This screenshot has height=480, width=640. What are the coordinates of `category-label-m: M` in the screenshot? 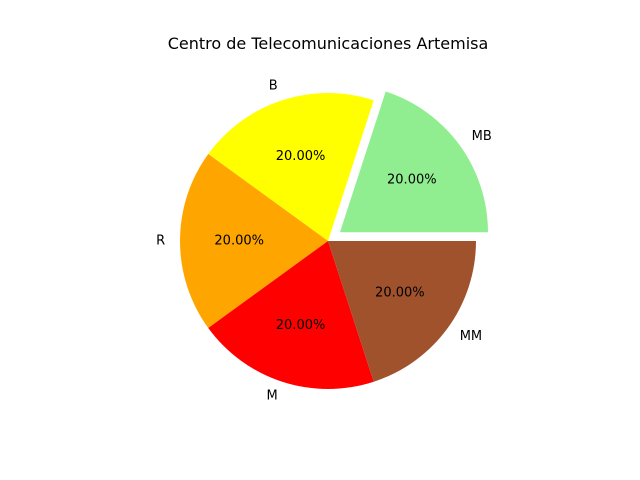 It's located at (271, 395).